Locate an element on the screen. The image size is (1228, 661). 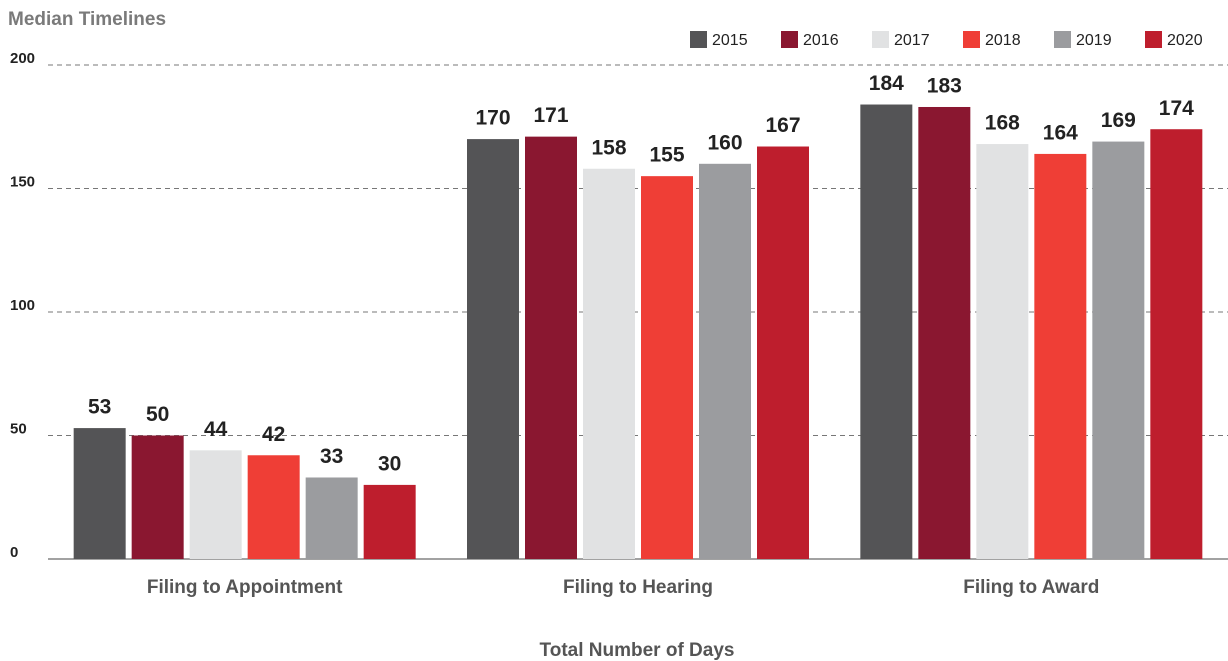
value-label: 169 is located at coordinates (1118, 120).